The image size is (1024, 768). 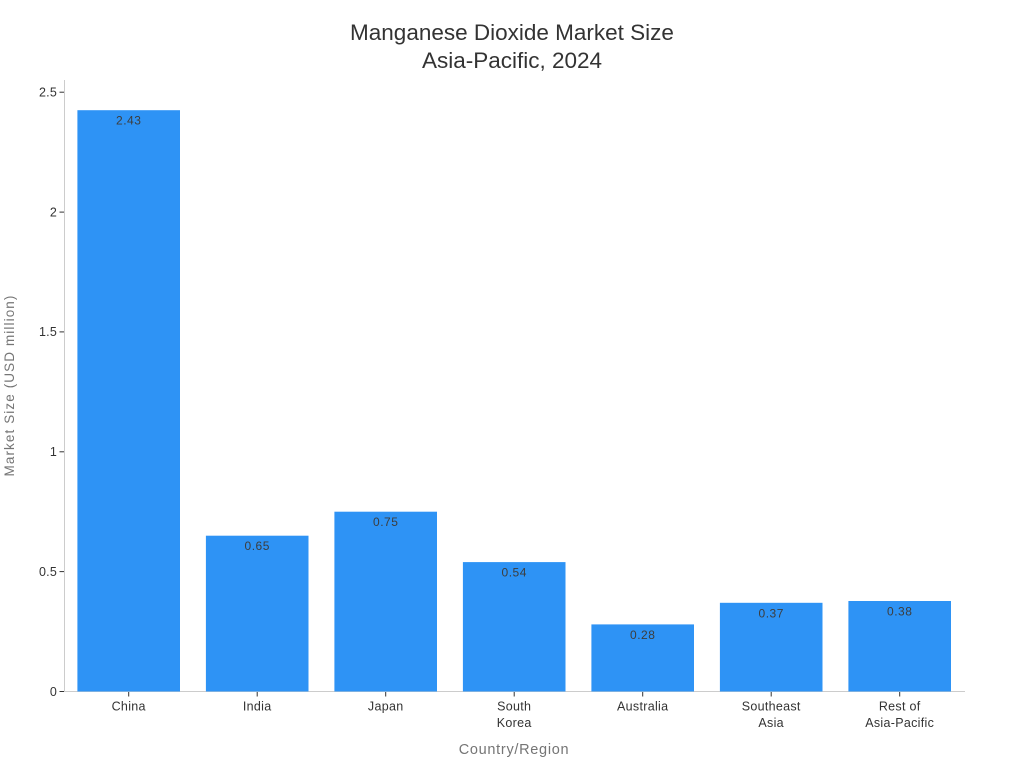 I want to click on svg-text: 2.43, so click(x=128, y=120).